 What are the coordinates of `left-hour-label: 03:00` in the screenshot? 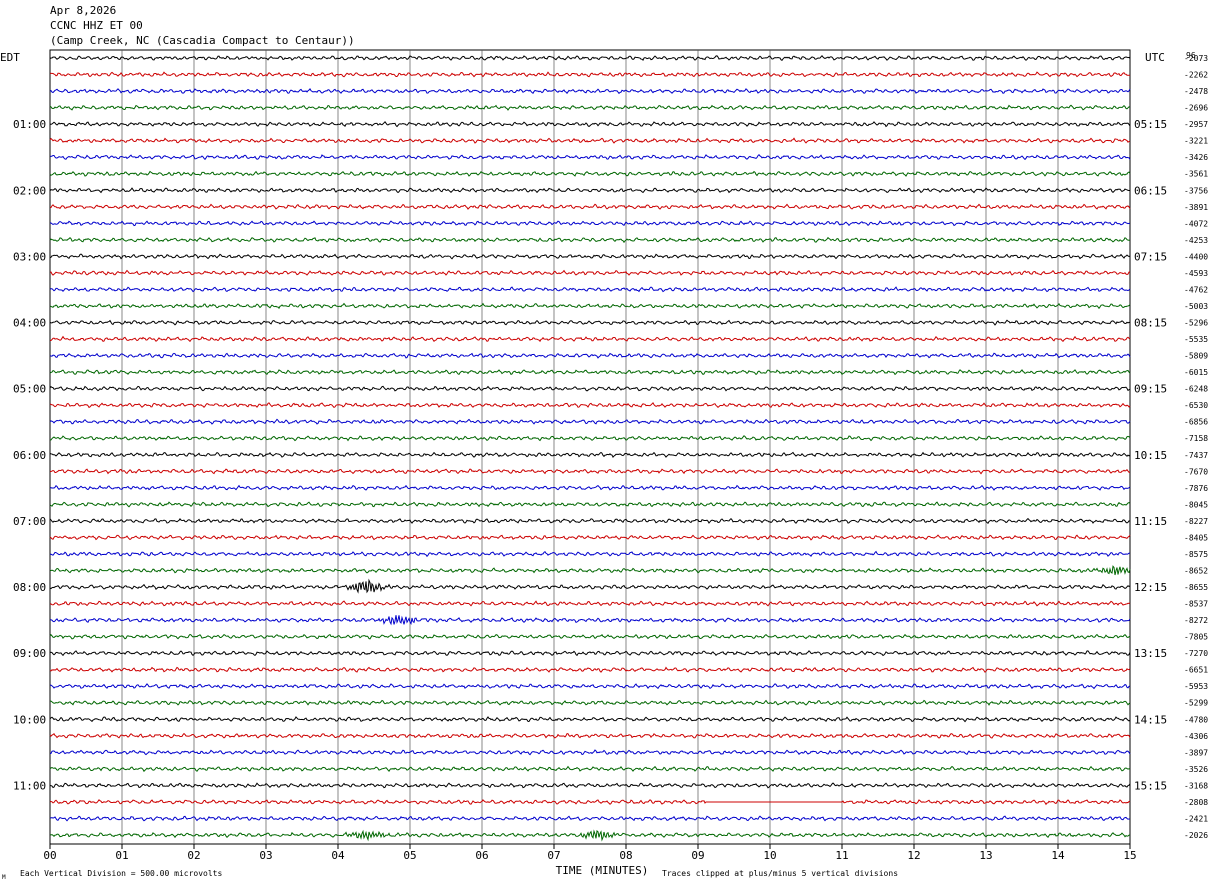 It's located at (29, 256).